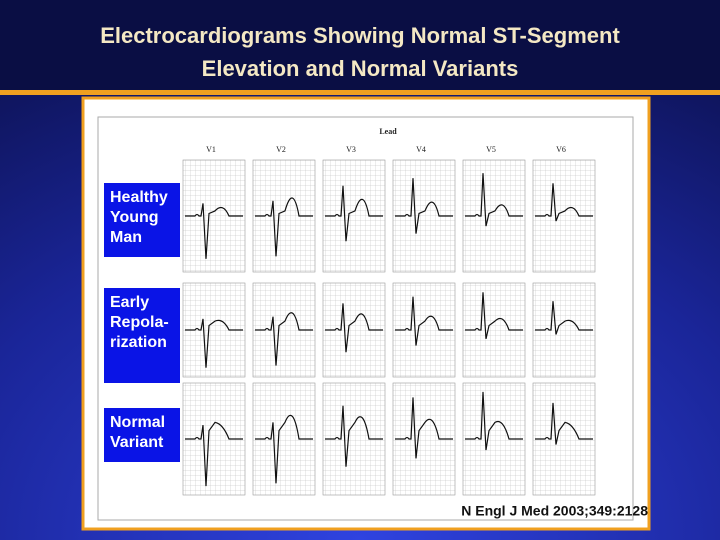  What do you see at coordinates (137, 442) in the screenshot?
I see `row-label: Variant` at bounding box center [137, 442].